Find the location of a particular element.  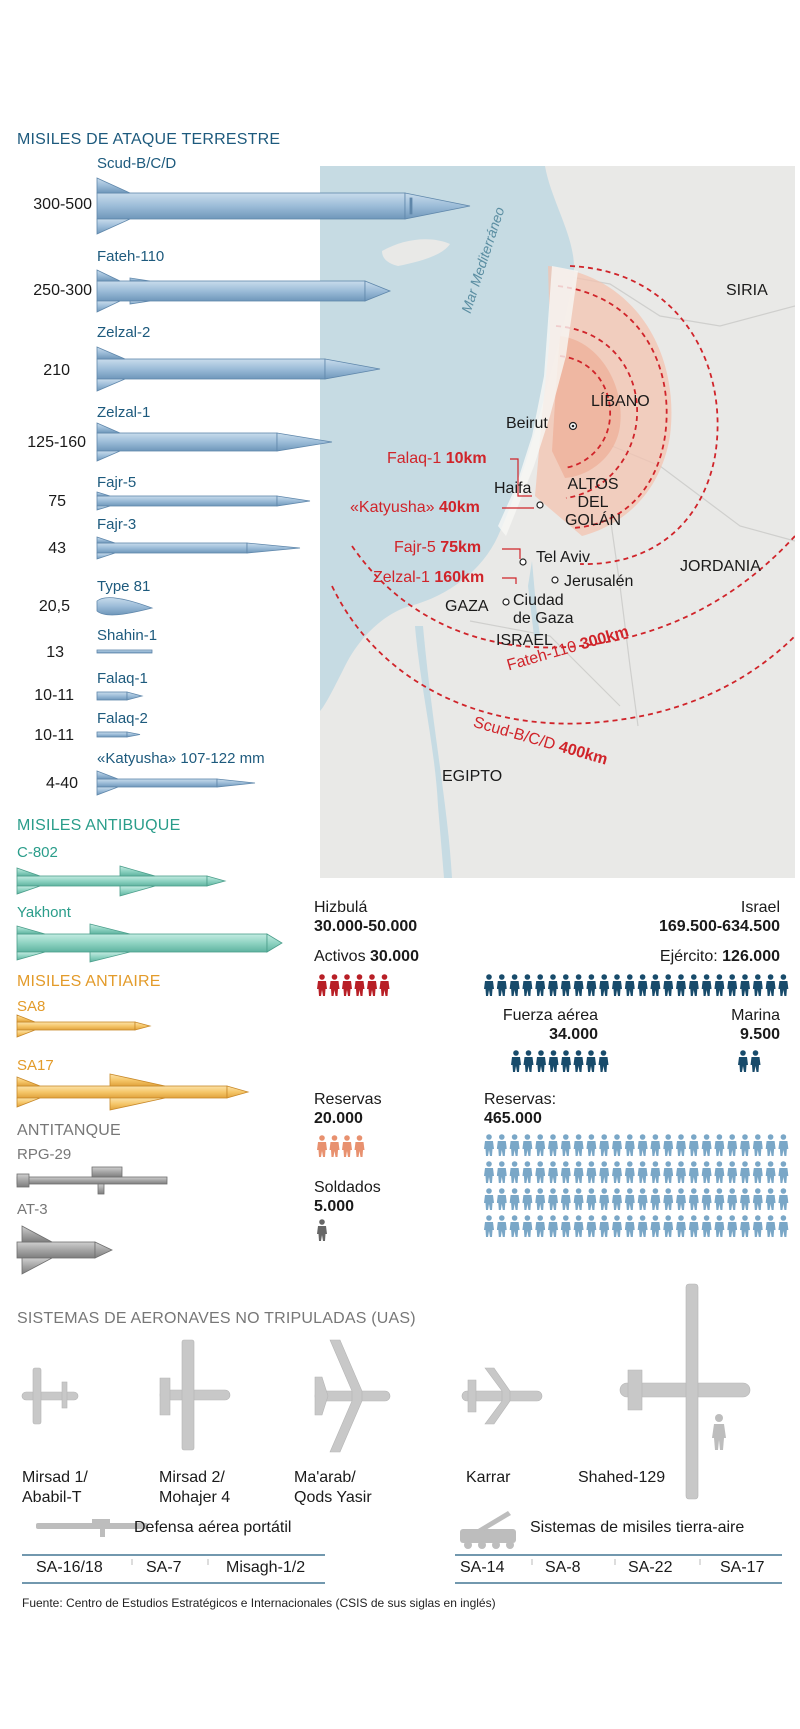

missile-name-c802: C-802 is located at coordinates (37, 852).